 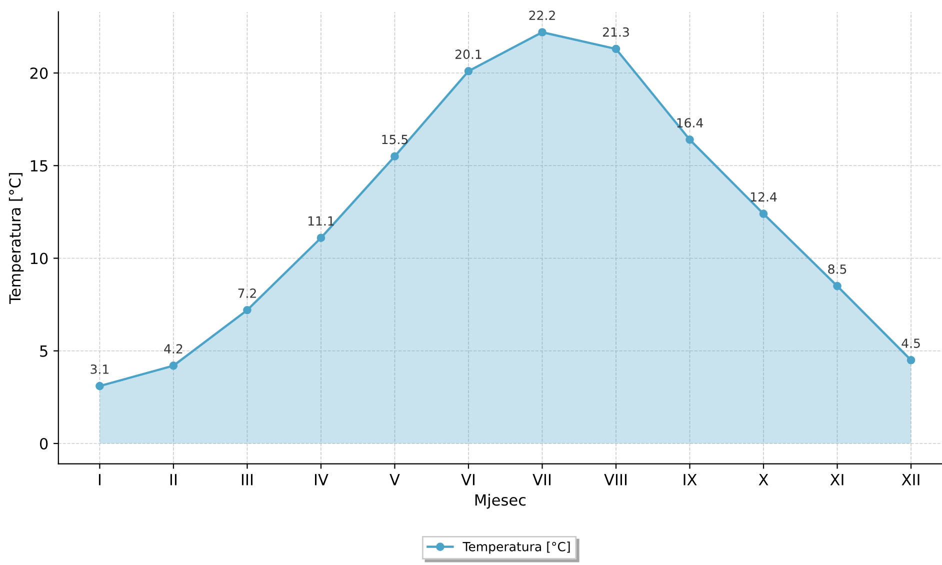 I want to click on y-tick-label: 5, so click(x=44, y=351).